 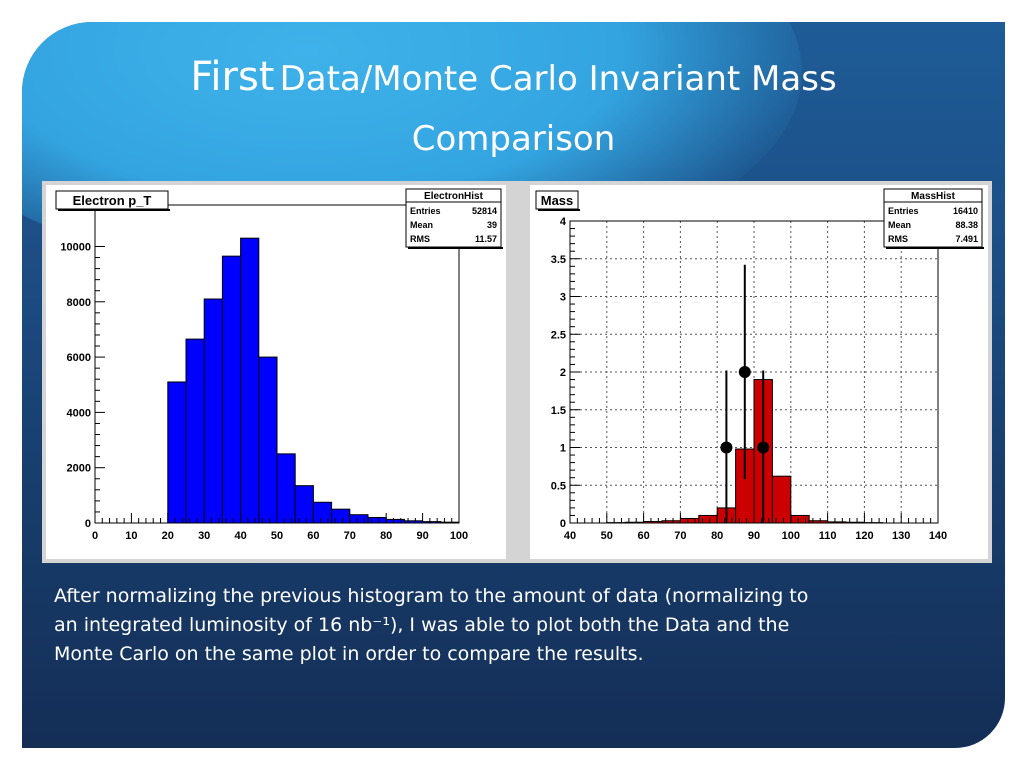 What do you see at coordinates (79, 413) in the screenshot?
I see `y-tick-label: 4000` at bounding box center [79, 413].